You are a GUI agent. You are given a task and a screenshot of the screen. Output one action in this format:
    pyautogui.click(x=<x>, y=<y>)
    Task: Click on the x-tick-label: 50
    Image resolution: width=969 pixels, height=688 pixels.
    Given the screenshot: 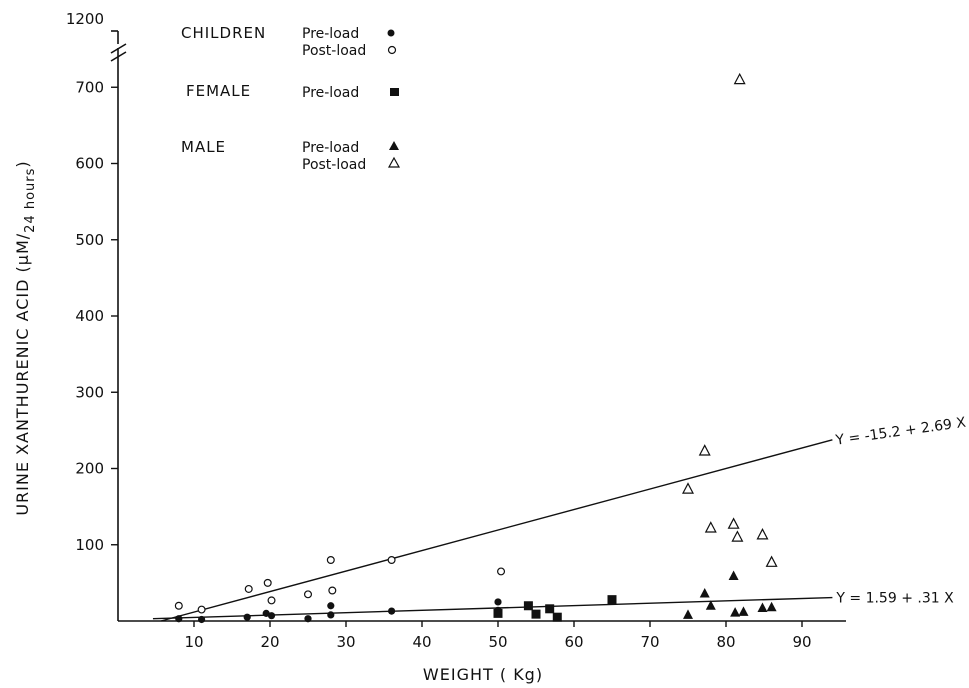 What is the action you would take?
    pyautogui.click(x=497, y=642)
    